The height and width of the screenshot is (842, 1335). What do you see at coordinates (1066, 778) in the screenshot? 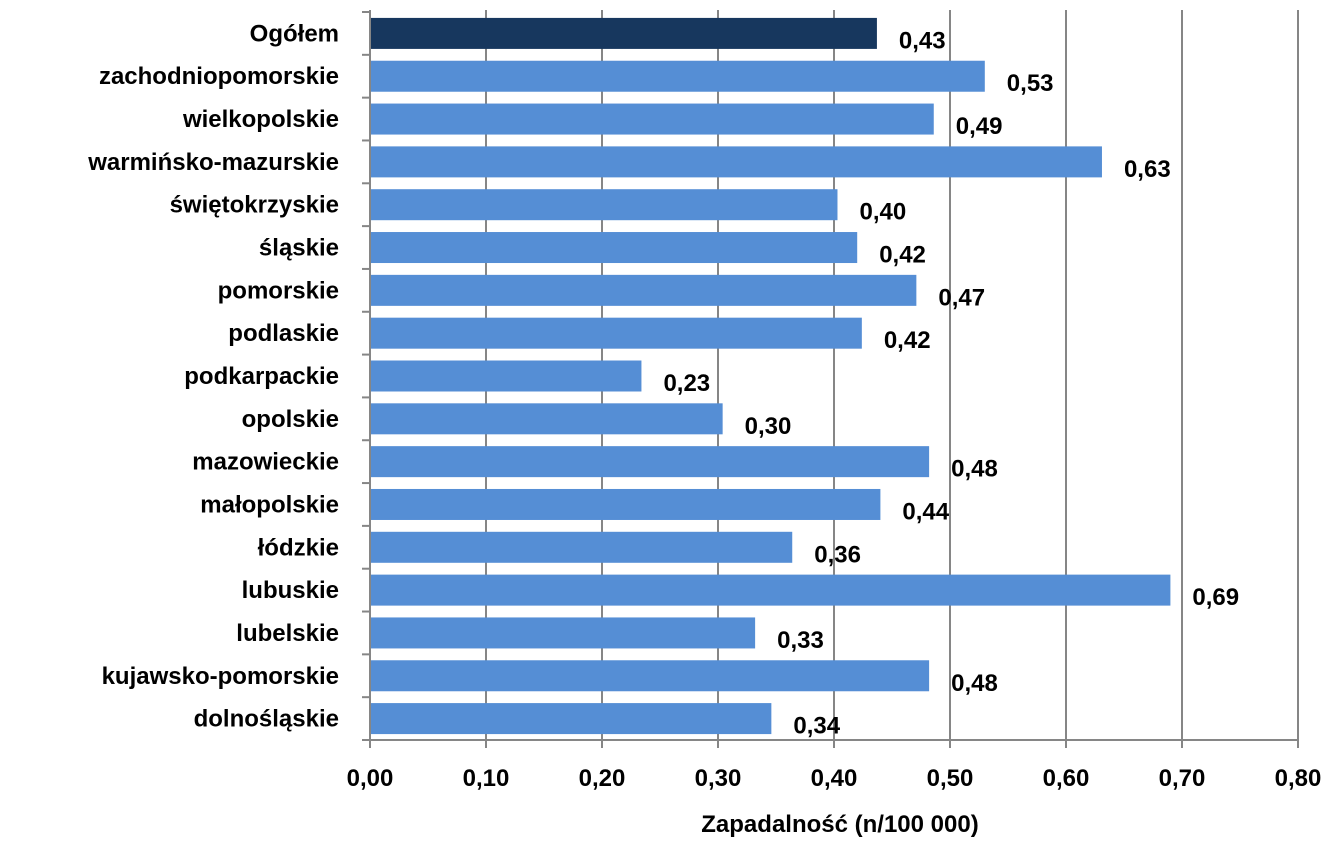
I see `x-tick-label: 0,60` at bounding box center [1066, 778].